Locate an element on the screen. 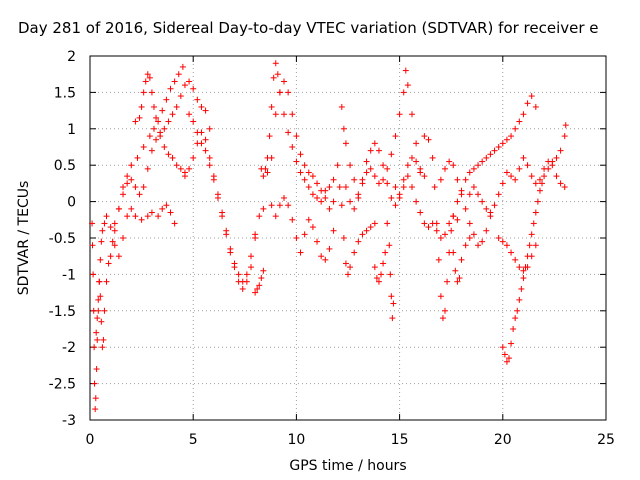 The width and height of the screenshot is (640, 480). x-tick-label: 5 is located at coordinates (193, 440).